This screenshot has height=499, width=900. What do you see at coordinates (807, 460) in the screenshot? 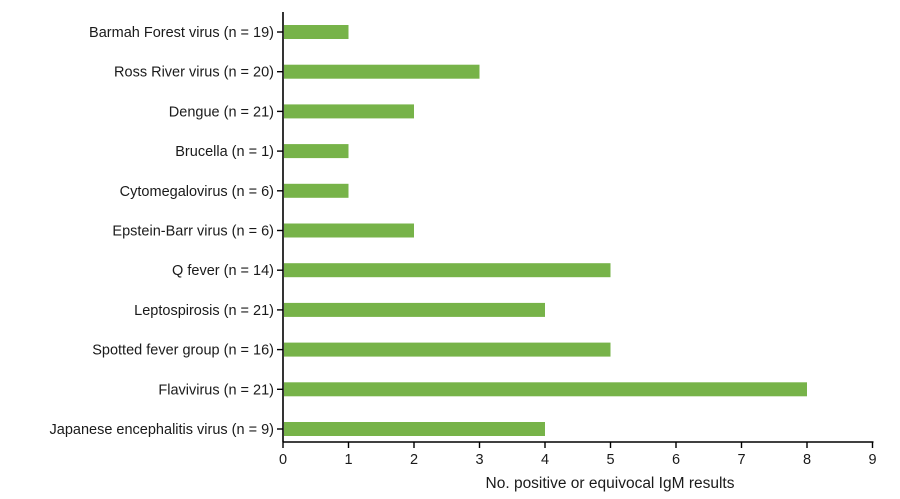
I see `x-tick-label: 8` at bounding box center [807, 460].